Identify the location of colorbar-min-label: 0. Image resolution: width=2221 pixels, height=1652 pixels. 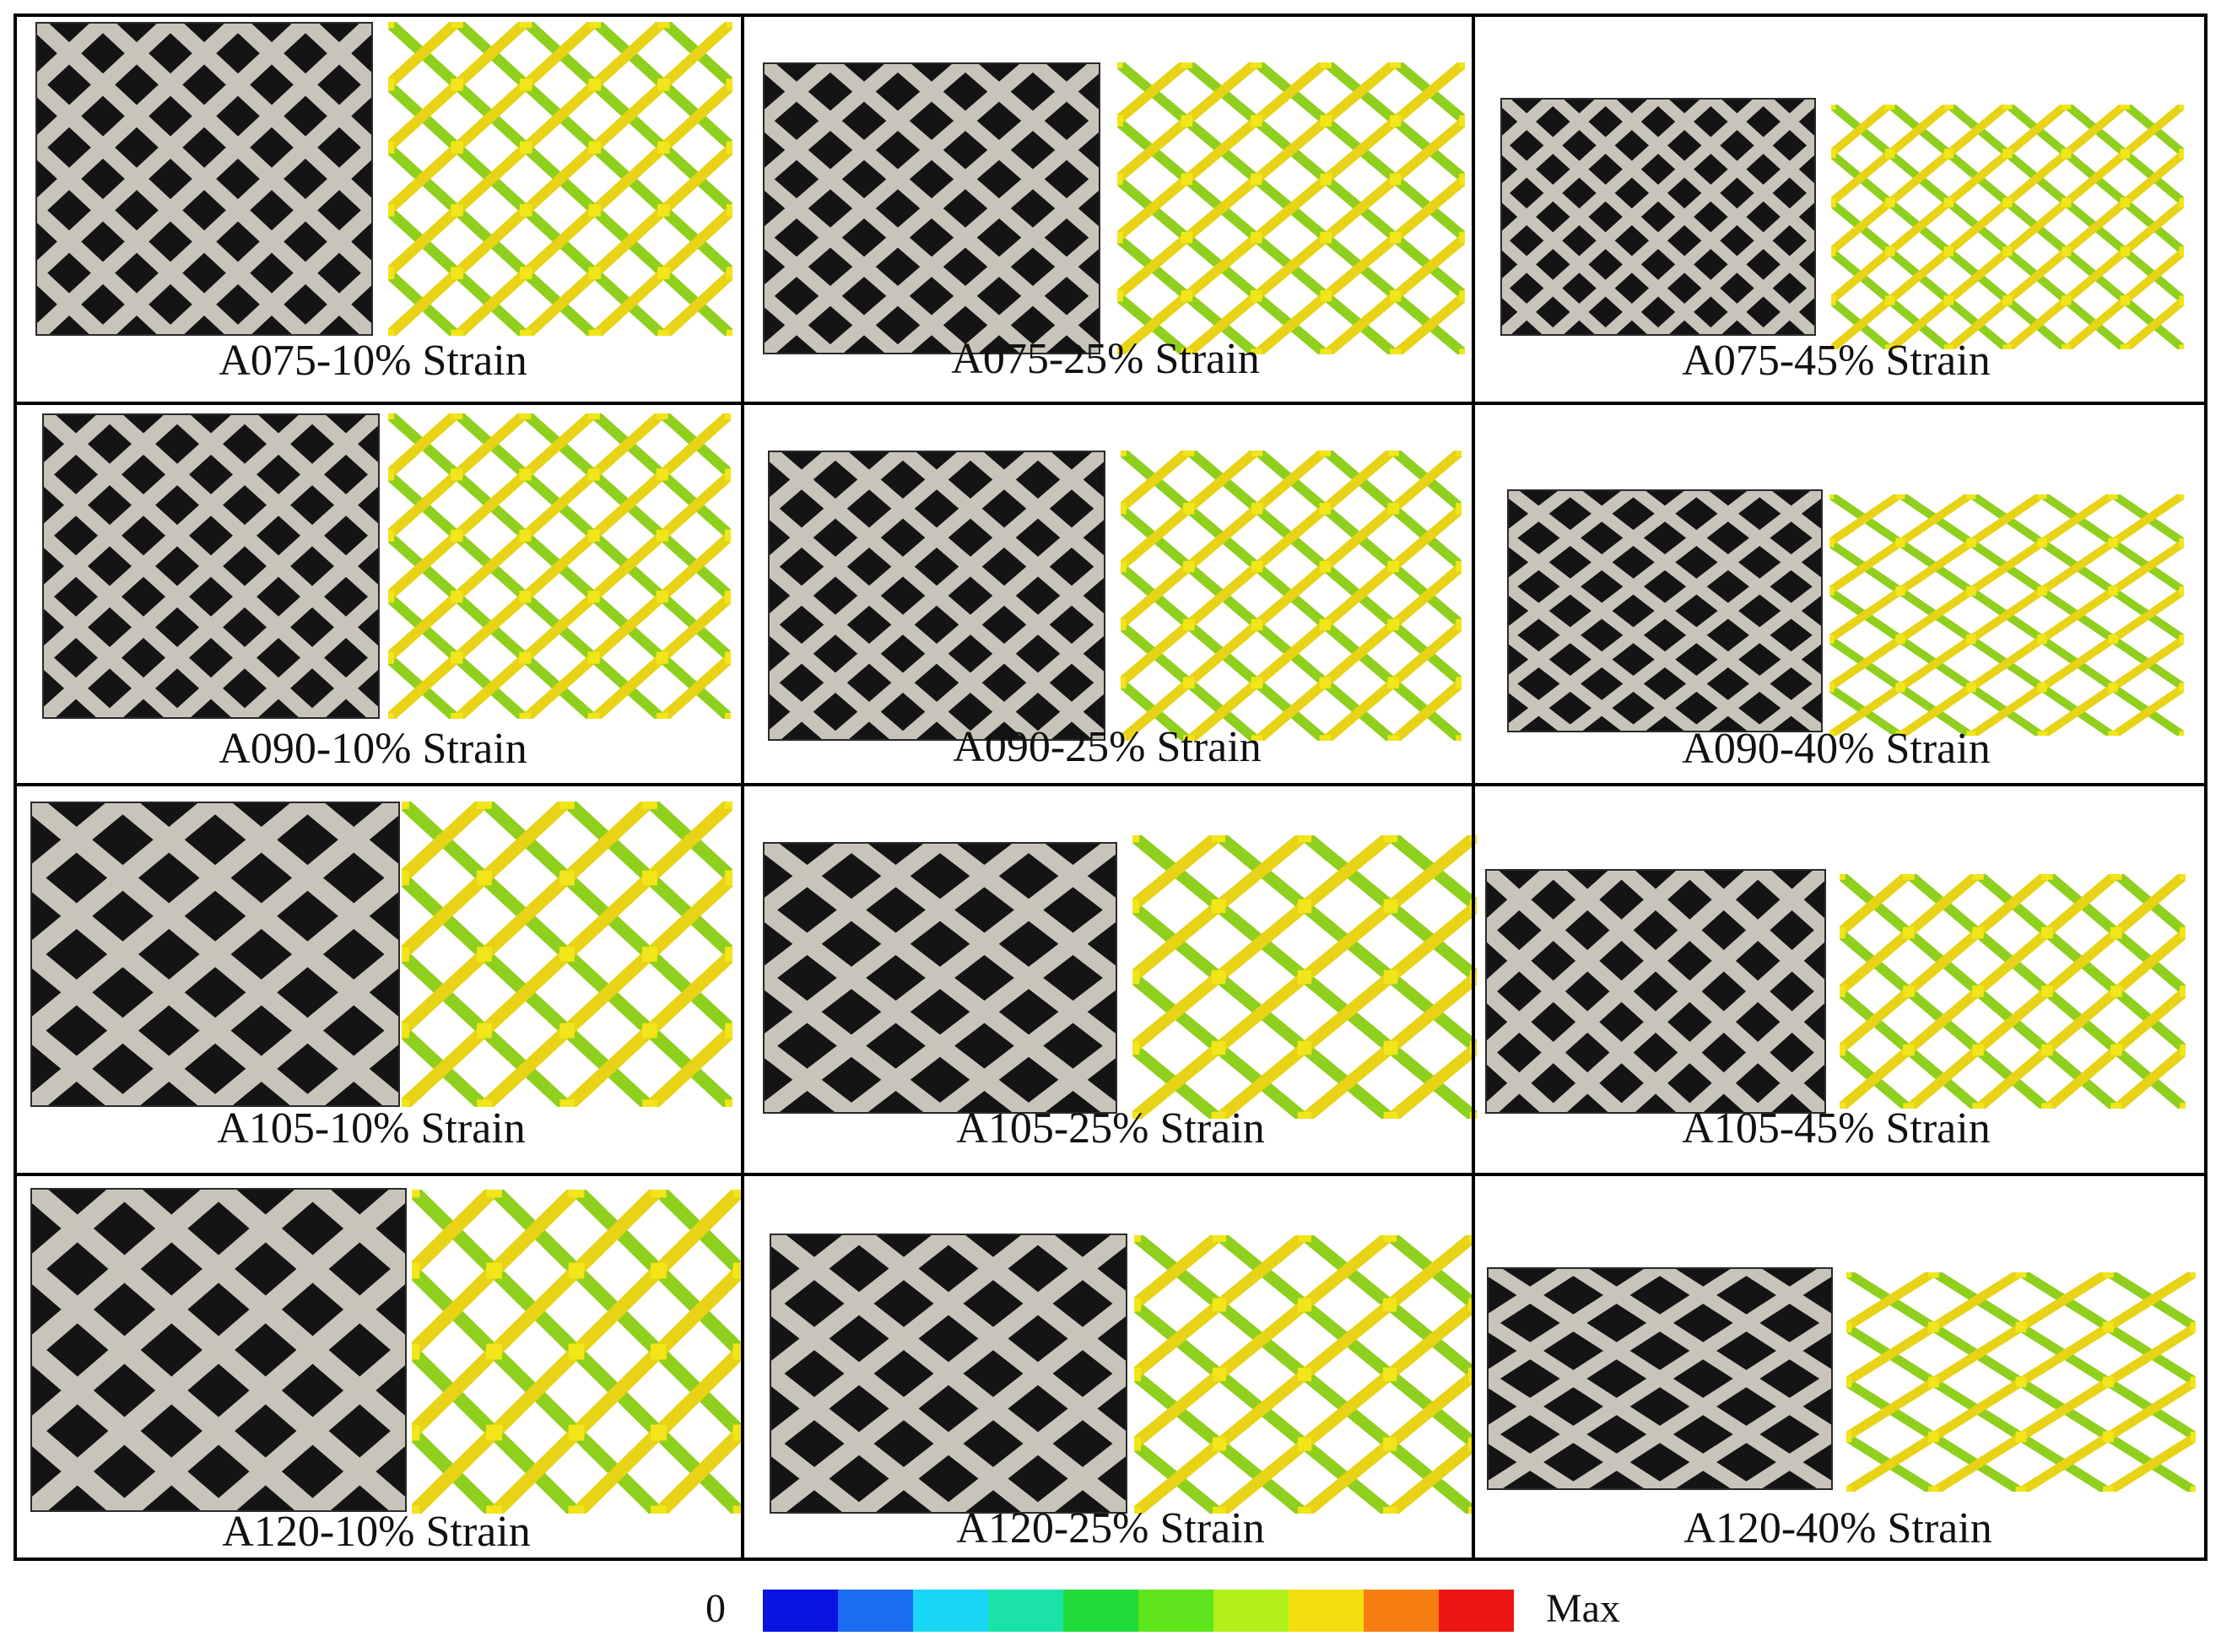
(715, 1608).